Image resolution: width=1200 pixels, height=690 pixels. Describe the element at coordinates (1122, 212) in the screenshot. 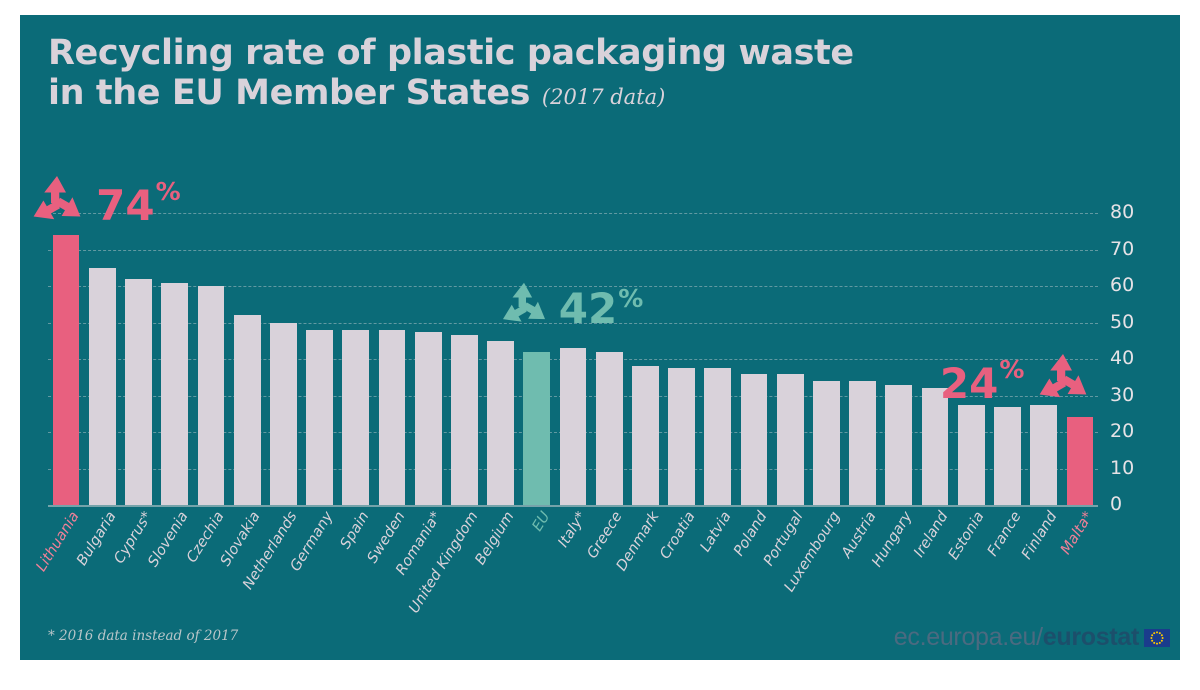

I see `y-tick-label: 80` at that location.